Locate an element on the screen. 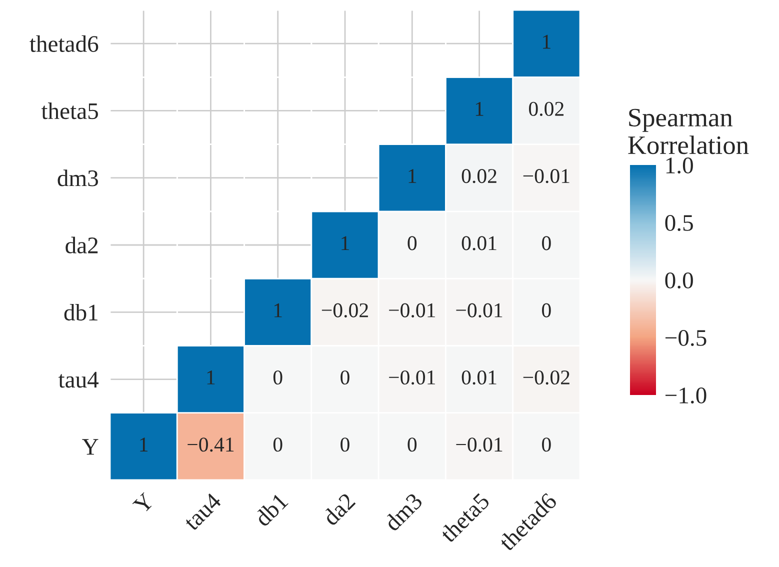 Image resolution: width=779 pixels, height=567 pixels. y-tick-label: thetad6 is located at coordinates (64, 43).